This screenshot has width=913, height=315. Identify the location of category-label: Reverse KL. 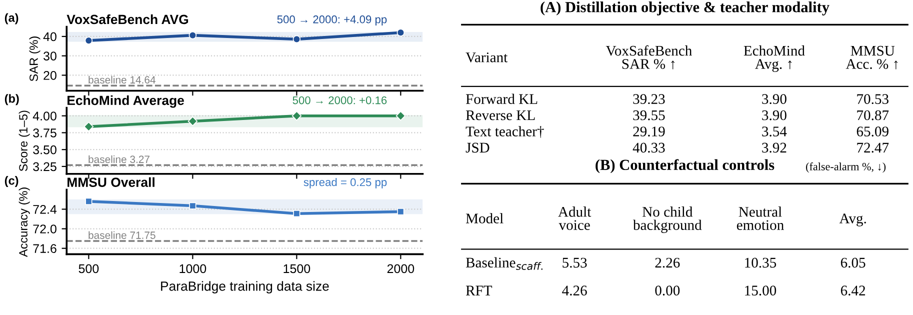
(500, 115).